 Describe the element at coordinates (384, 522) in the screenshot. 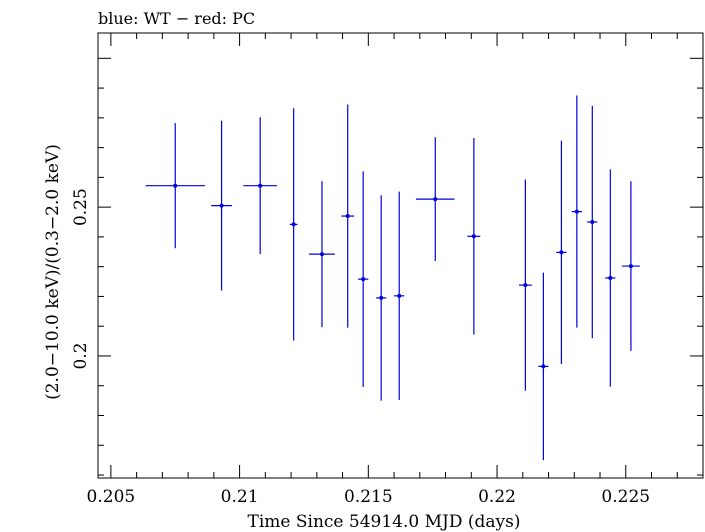

I see `x-axis-label: Time Since 54914.0 MJD (days)` at that location.